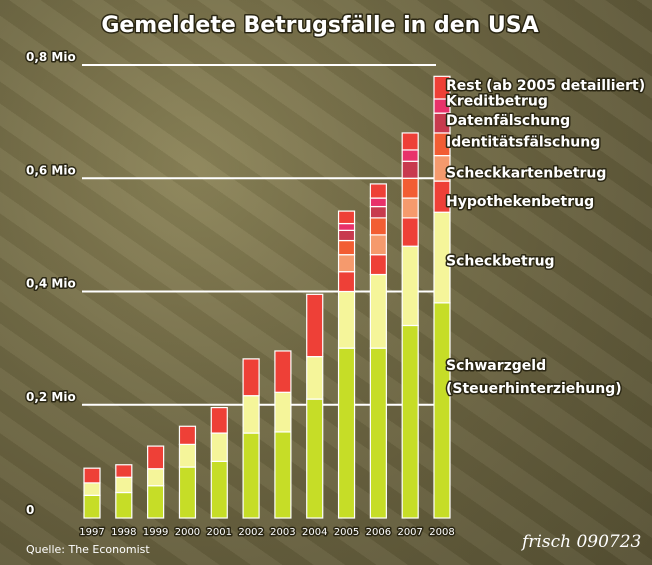 The width and height of the screenshot is (652, 565). What do you see at coordinates (508, 121) in the screenshot?
I see `legend-label: Datenfälschung` at bounding box center [508, 121].